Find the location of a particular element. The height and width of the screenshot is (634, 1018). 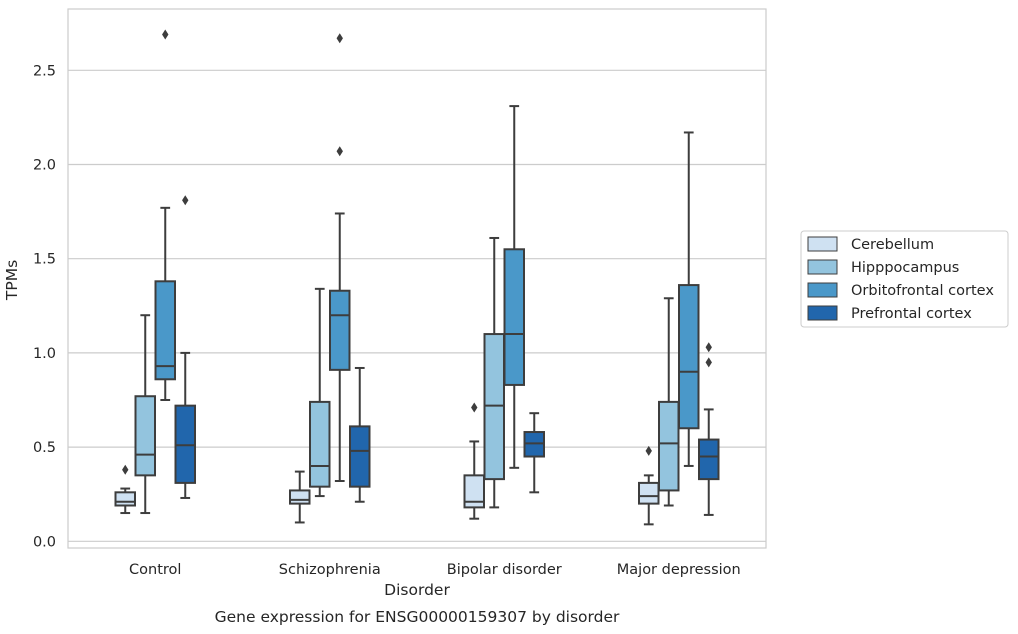

x-tick-label: Schizophrenia is located at coordinates (330, 570).